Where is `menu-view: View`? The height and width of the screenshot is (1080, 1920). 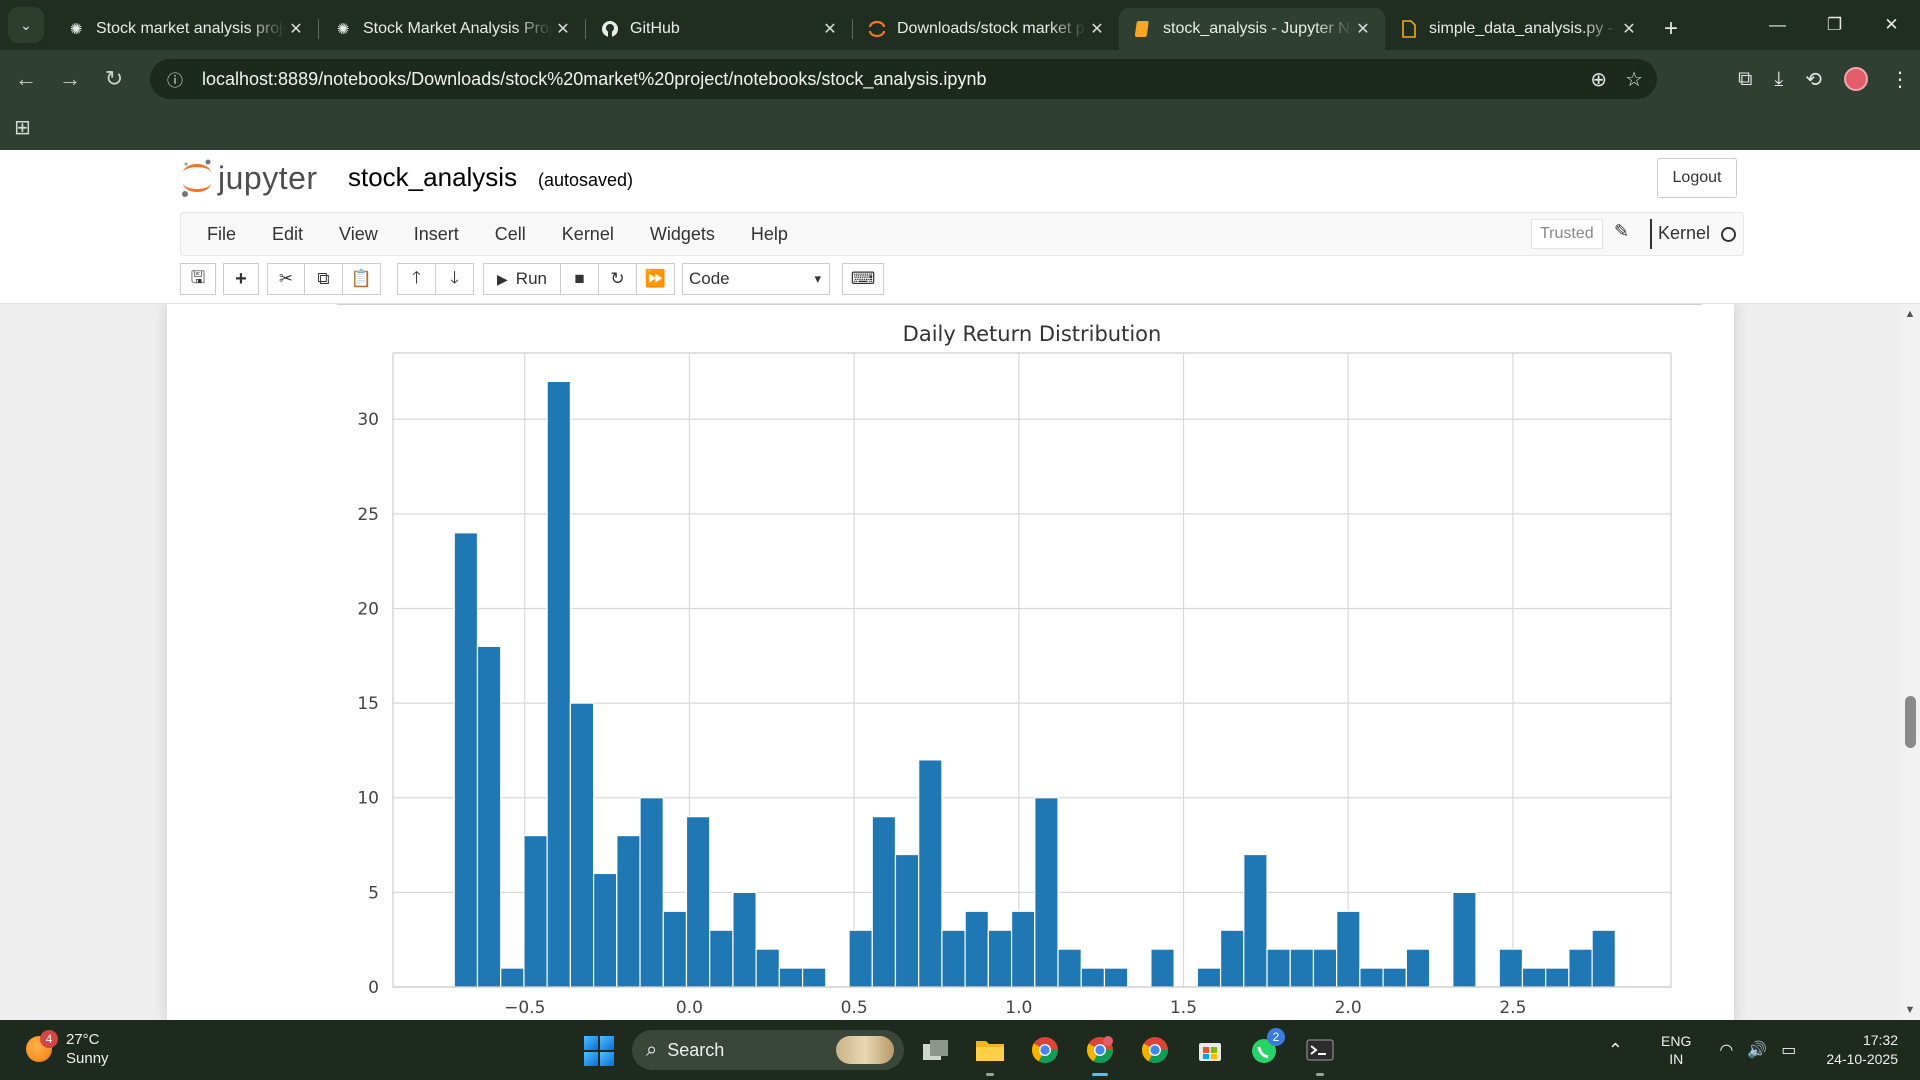 menu-view: View is located at coordinates (358, 233).